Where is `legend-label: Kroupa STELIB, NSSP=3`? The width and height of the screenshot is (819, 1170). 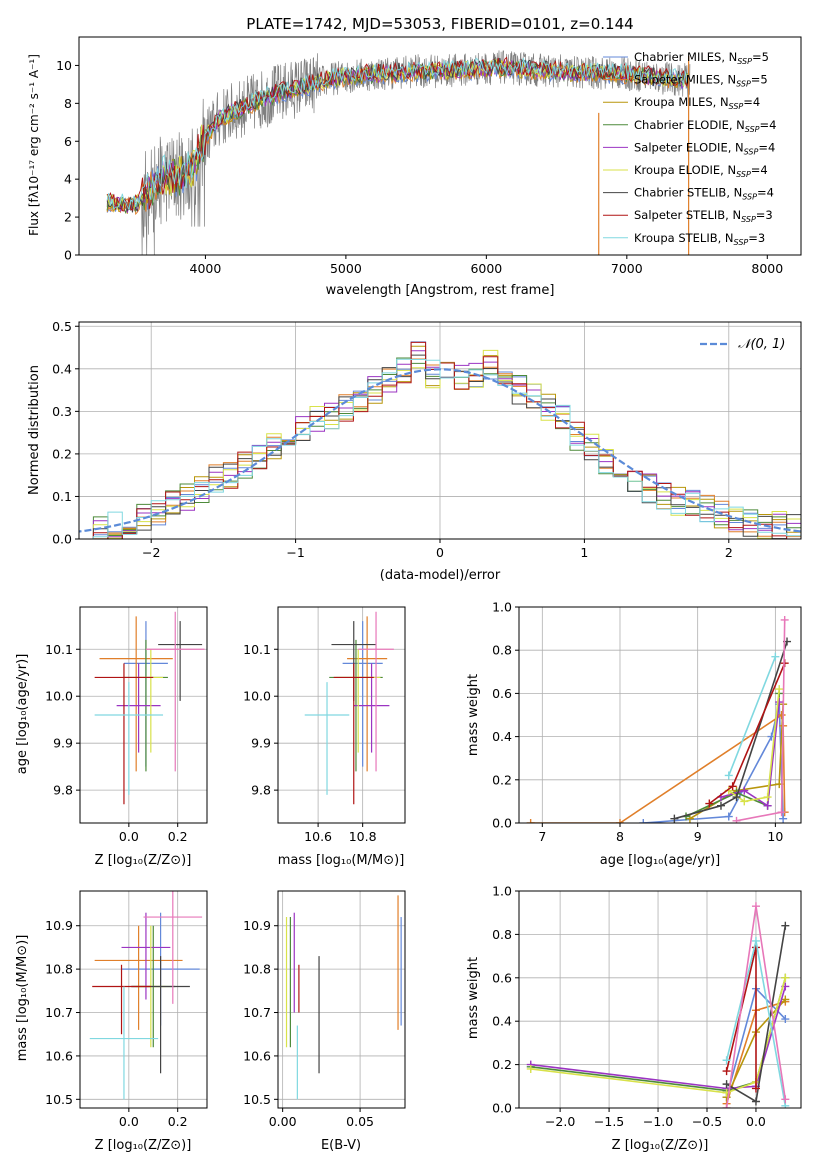
legend-label: Kroupa STELIB, NSSP=3 is located at coordinates (699, 239).